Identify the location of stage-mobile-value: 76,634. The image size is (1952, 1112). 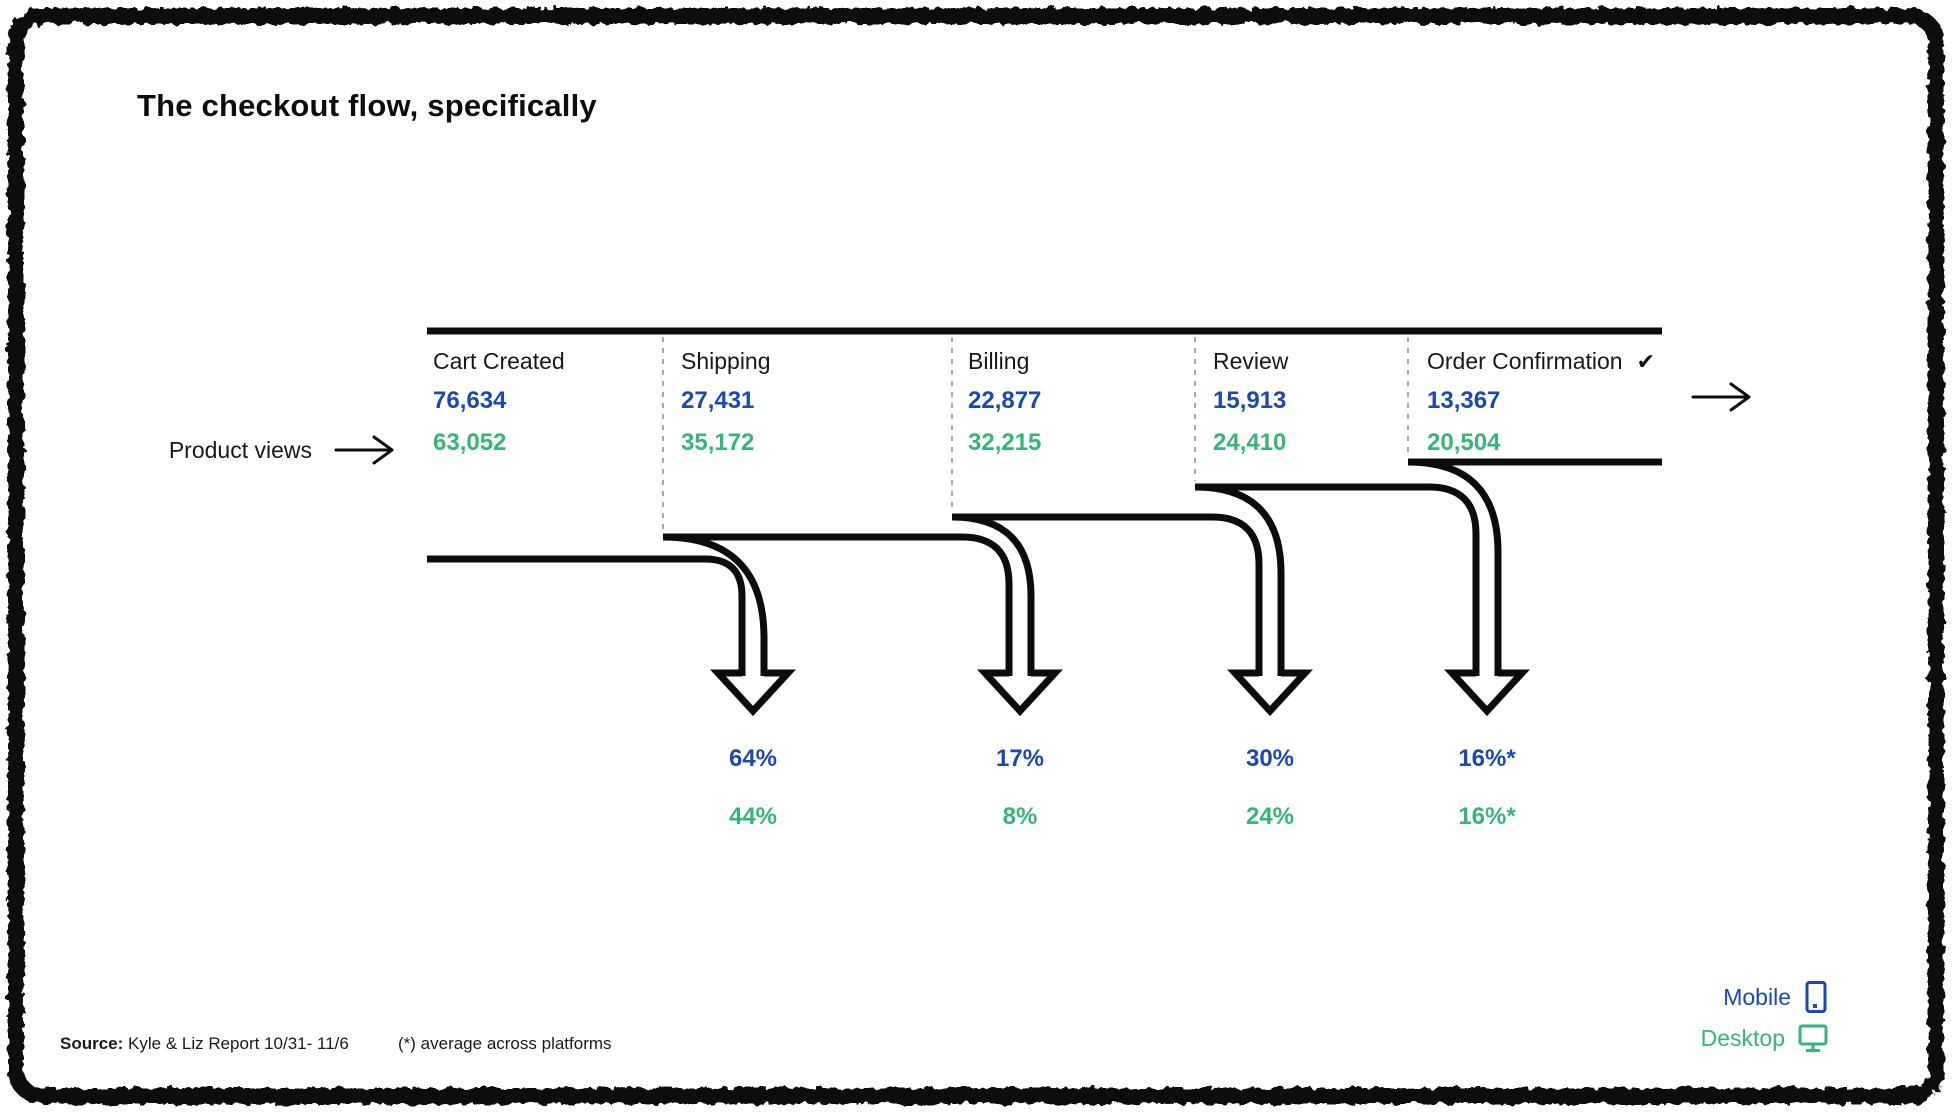
(470, 400).